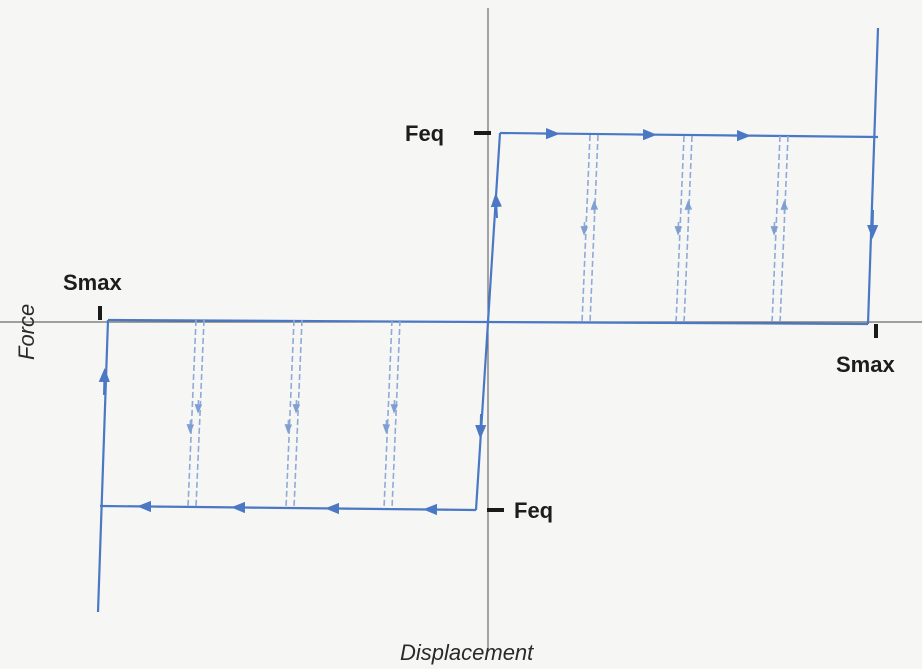  Describe the element at coordinates (424, 133) in the screenshot. I see `feq-top-label: Feq` at that location.